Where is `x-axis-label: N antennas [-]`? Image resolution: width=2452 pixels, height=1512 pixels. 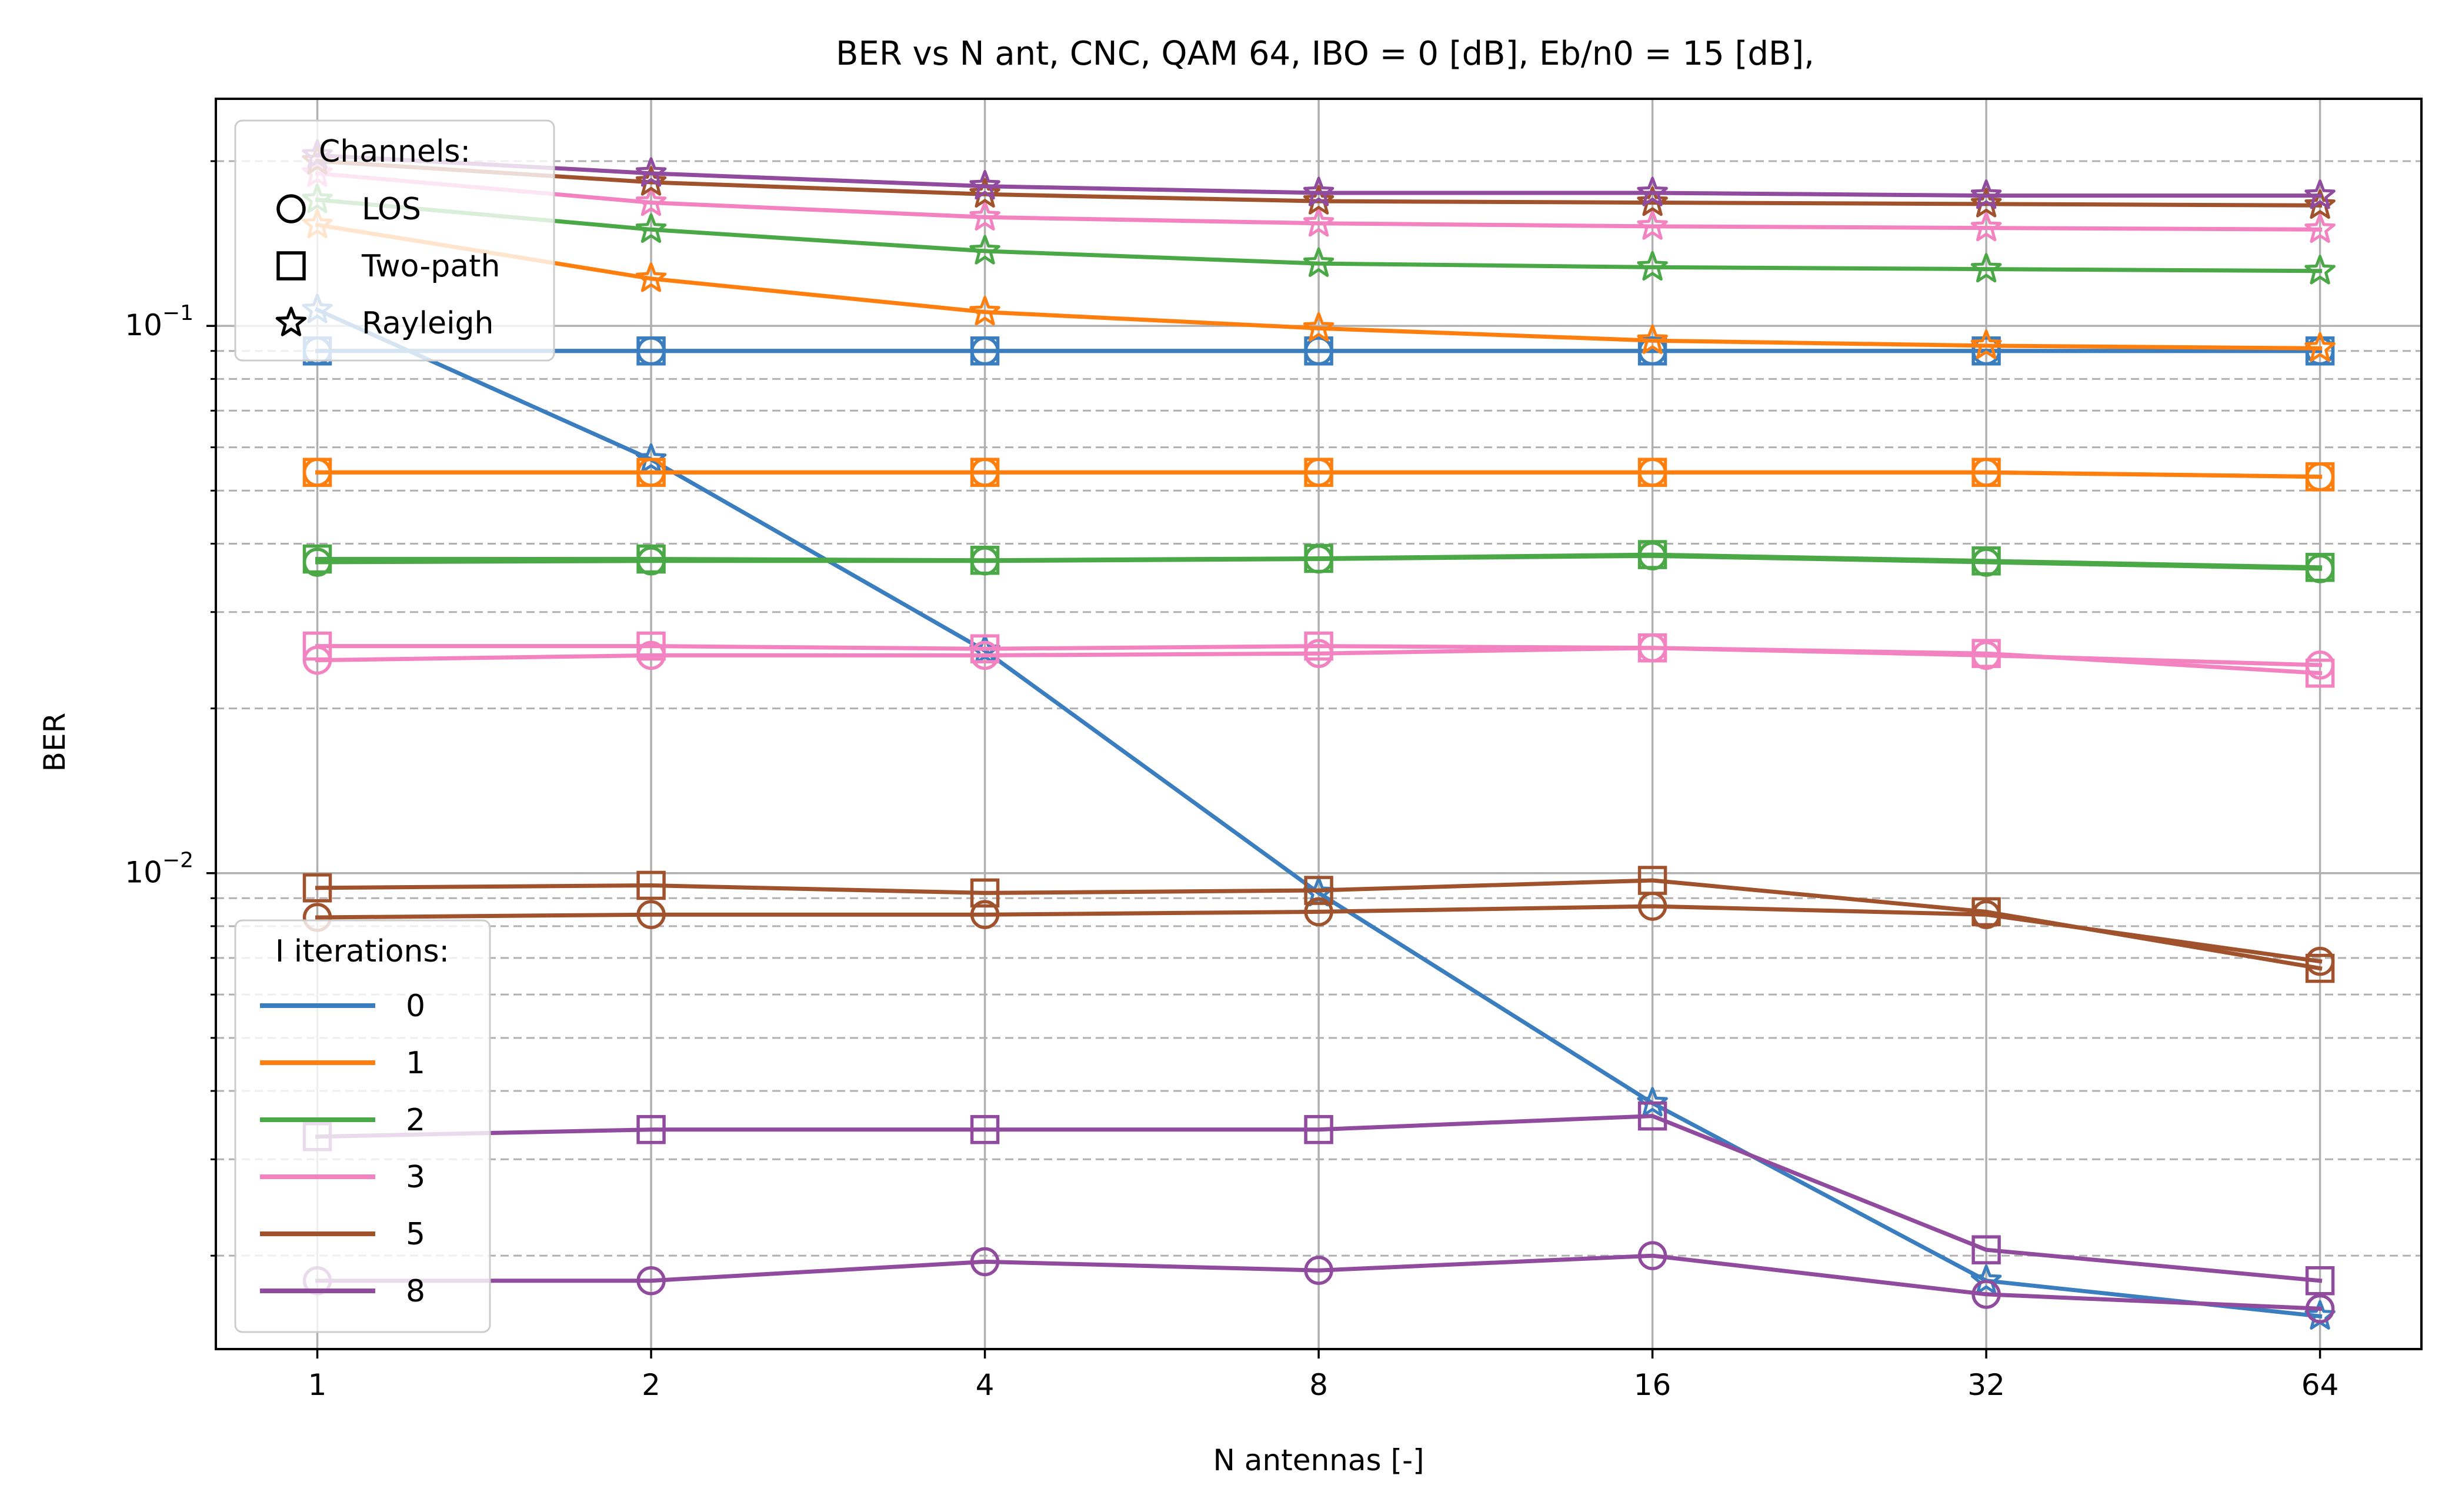
x-axis-label: N antennas [-] is located at coordinates (1319, 1460).